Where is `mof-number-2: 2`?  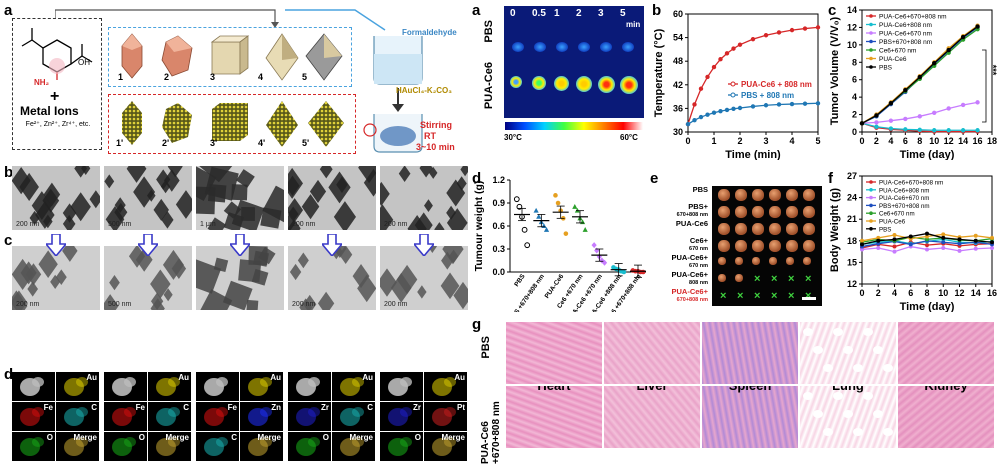
mof-number-2: 2 is located at coordinates (167, 77).